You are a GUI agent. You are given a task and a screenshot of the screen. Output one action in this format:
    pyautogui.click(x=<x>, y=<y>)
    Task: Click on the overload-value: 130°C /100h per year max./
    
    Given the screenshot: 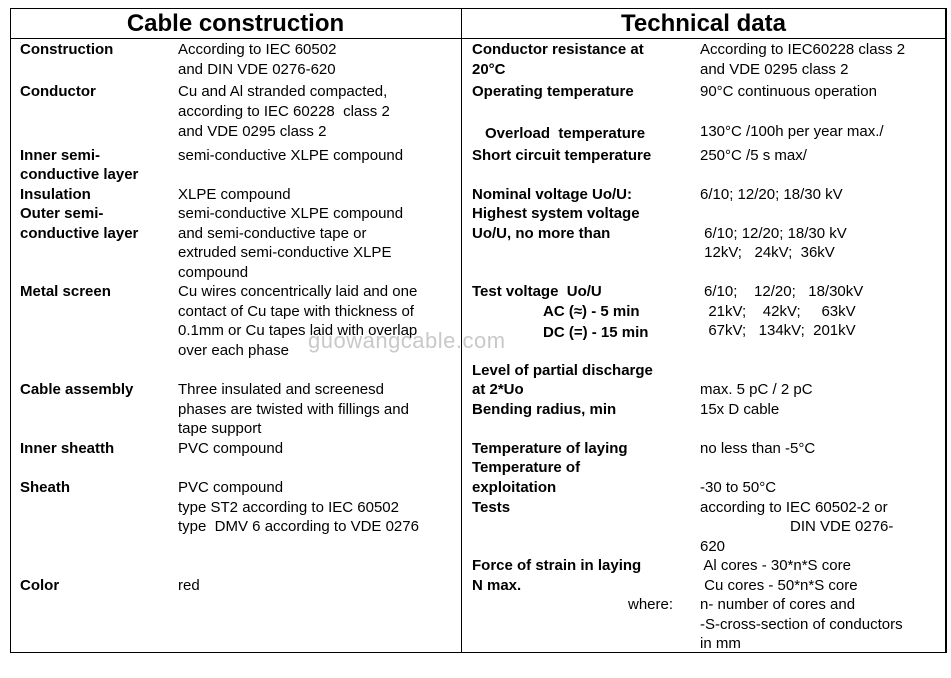 What is the action you would take?
    pyautogui.click(x=792, y=131)
    